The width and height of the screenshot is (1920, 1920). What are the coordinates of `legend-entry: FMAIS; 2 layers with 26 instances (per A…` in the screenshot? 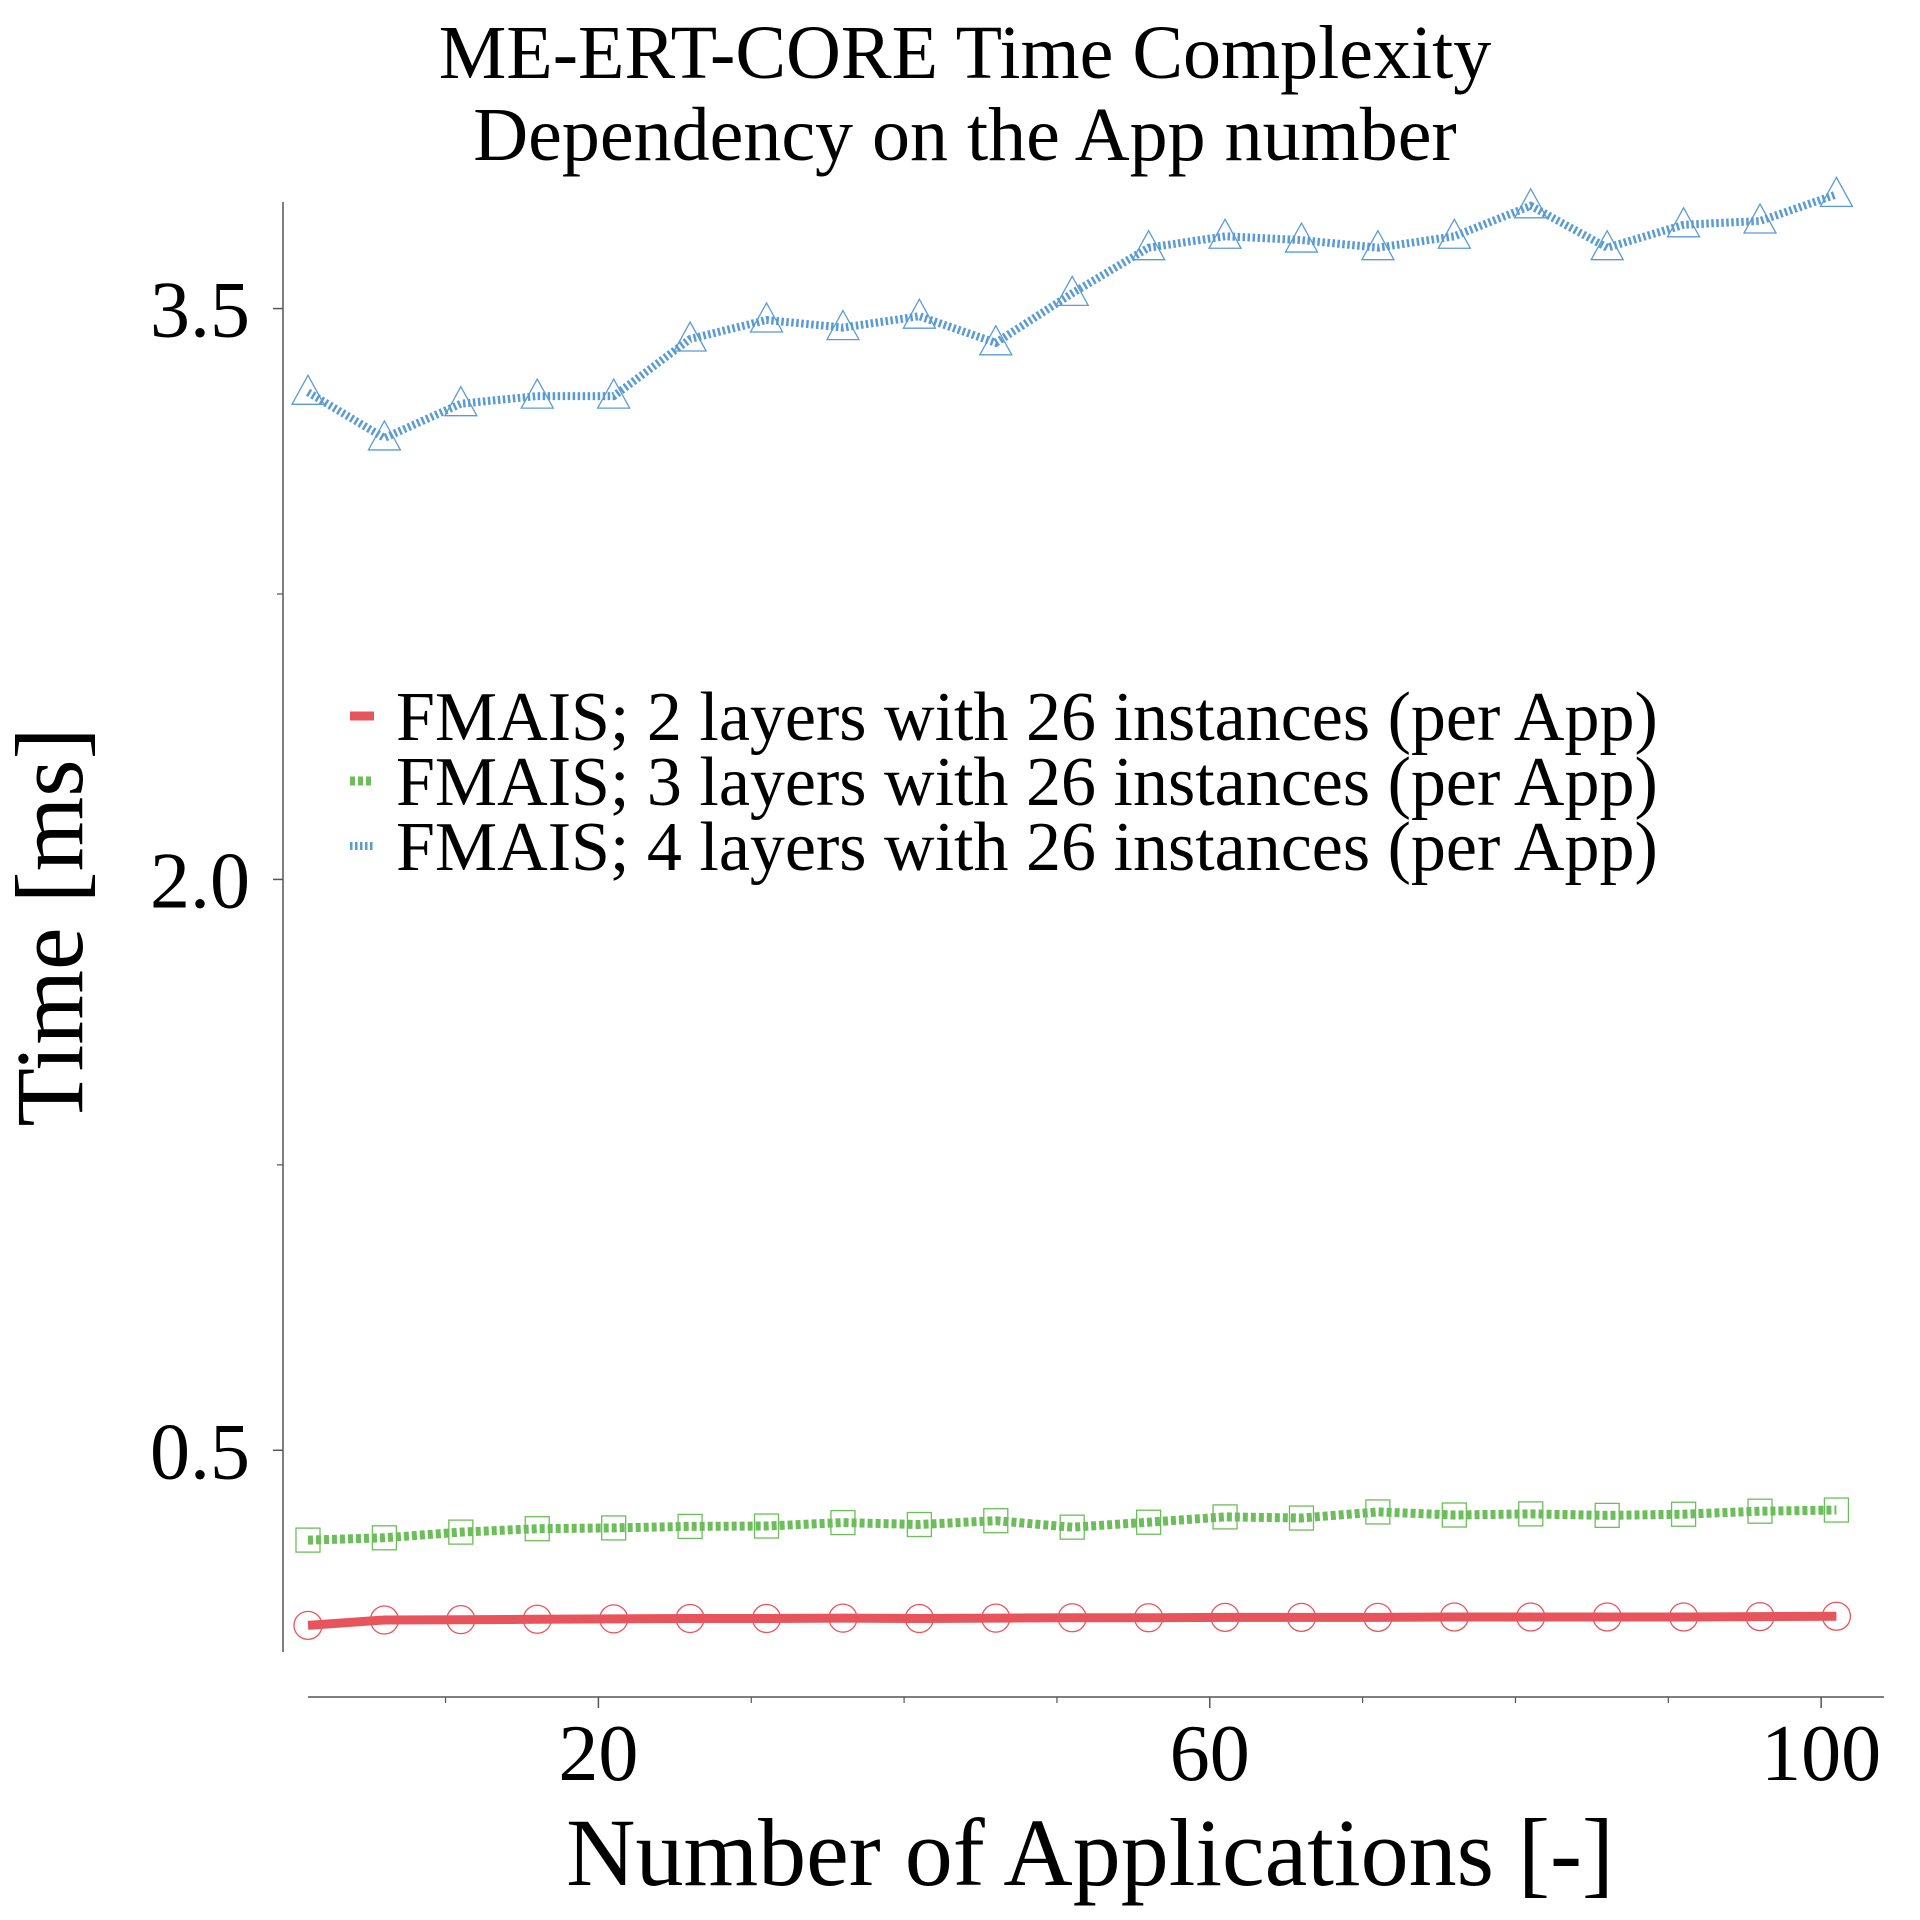 It's located at (1004, 717).